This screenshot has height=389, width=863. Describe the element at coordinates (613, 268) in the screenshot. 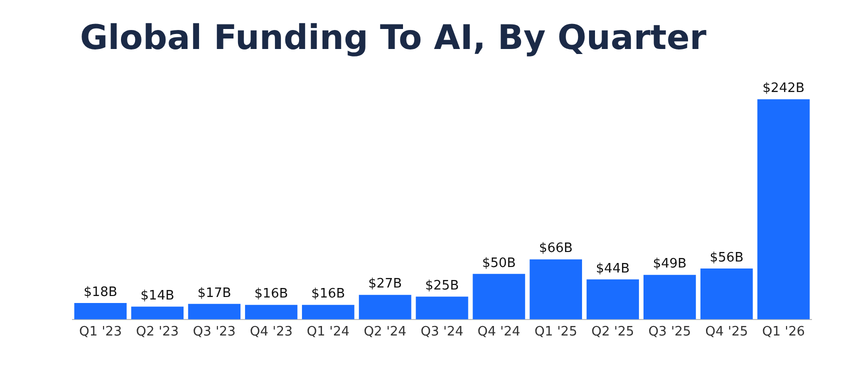

I see `data-label: $44B` at that location.